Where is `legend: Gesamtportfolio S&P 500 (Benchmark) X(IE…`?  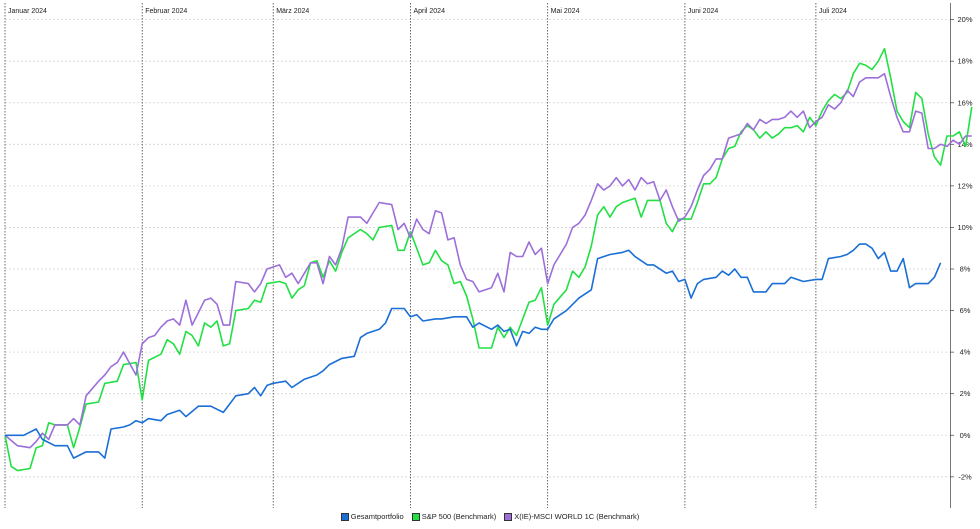 legend: Gesamtportfolio S&P 500 (Benchmark) X(IE… is located at coordinates (490, 516).